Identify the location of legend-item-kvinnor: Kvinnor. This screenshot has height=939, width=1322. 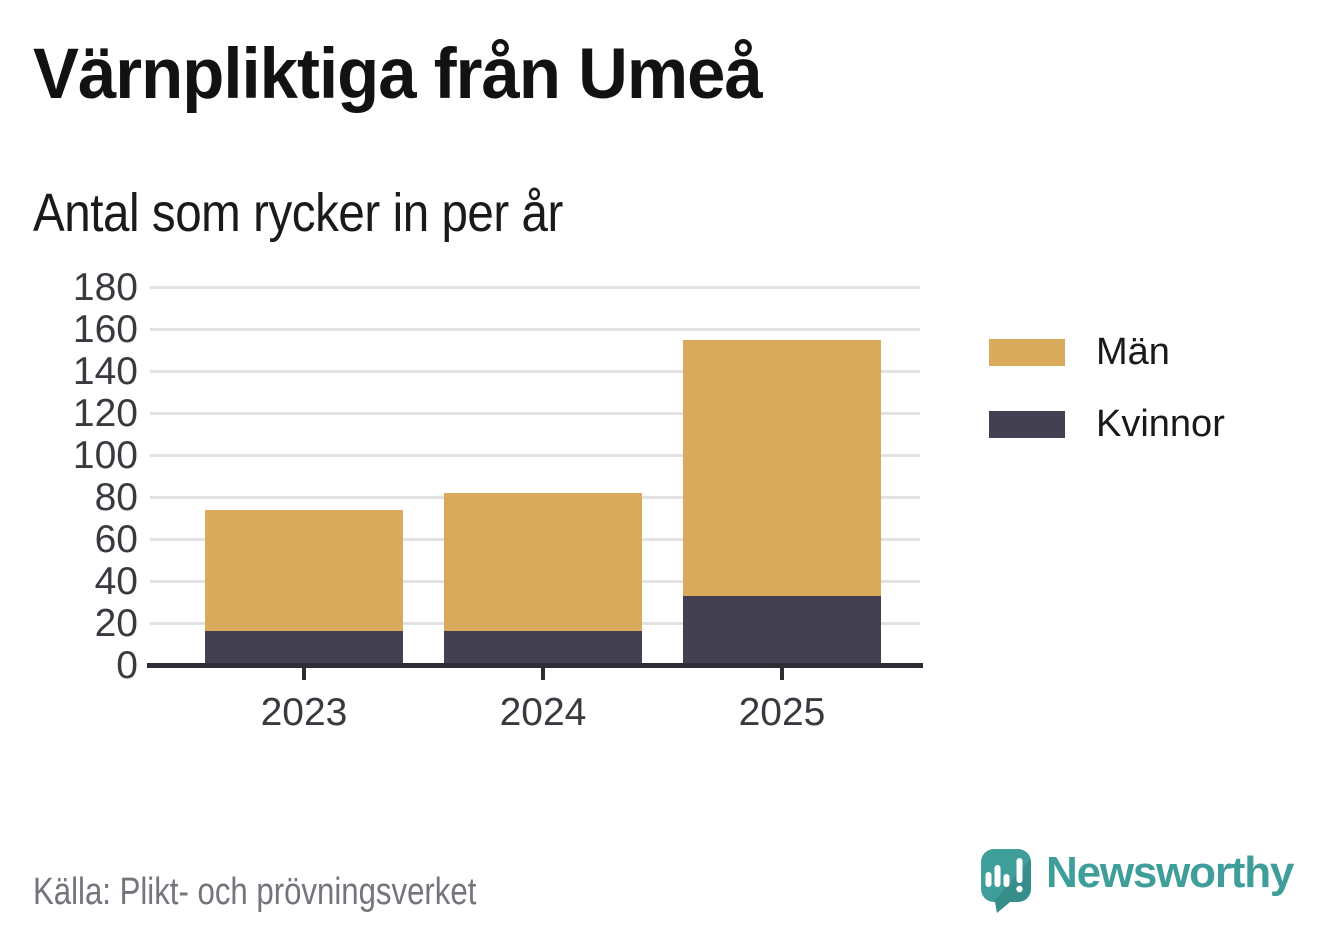
(1107, 424).